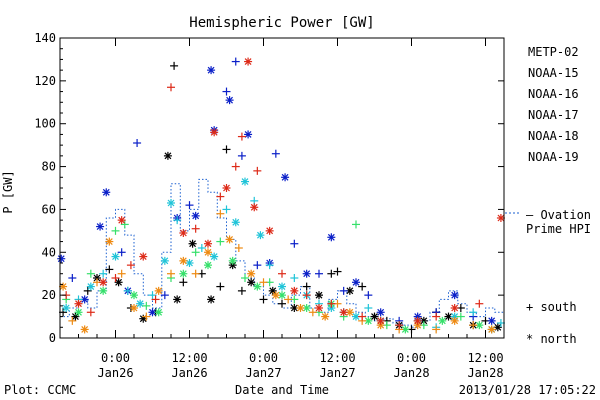 Image resolution: width=600 pixels, height=400 pixels. I want to click on marker-legend-north: * north, so click(551, 339).